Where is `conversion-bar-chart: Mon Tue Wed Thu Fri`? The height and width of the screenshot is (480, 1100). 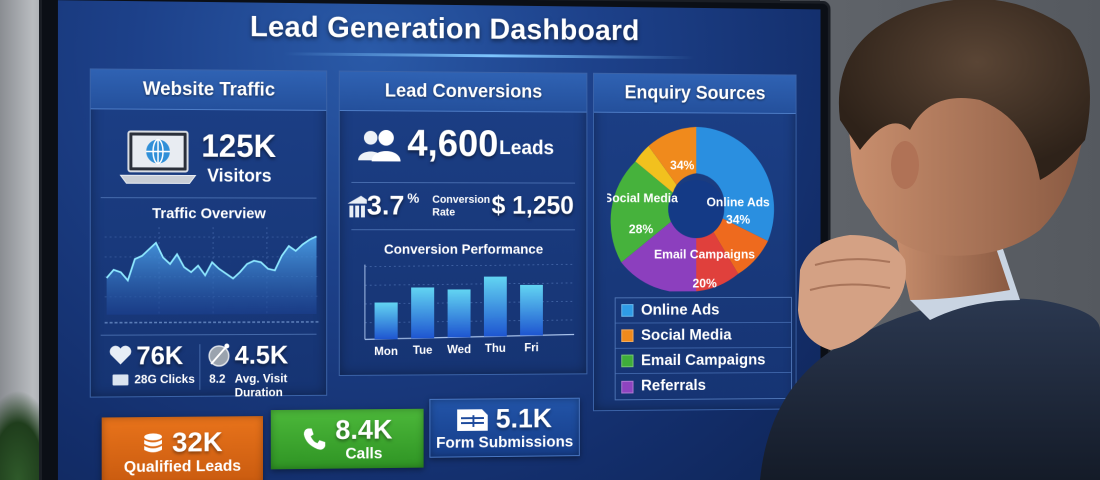
conversion-bar-chart: Mon Tue Wed Thu Fri is located at coordinates (469, 309).